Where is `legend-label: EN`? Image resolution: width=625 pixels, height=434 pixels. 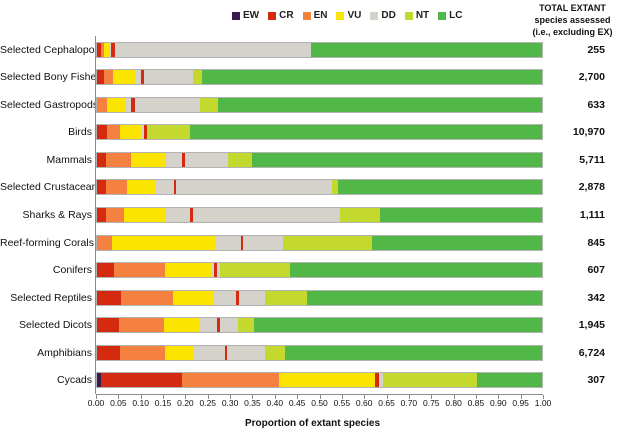 legend-label: EN is located at coordinates (320, 15).